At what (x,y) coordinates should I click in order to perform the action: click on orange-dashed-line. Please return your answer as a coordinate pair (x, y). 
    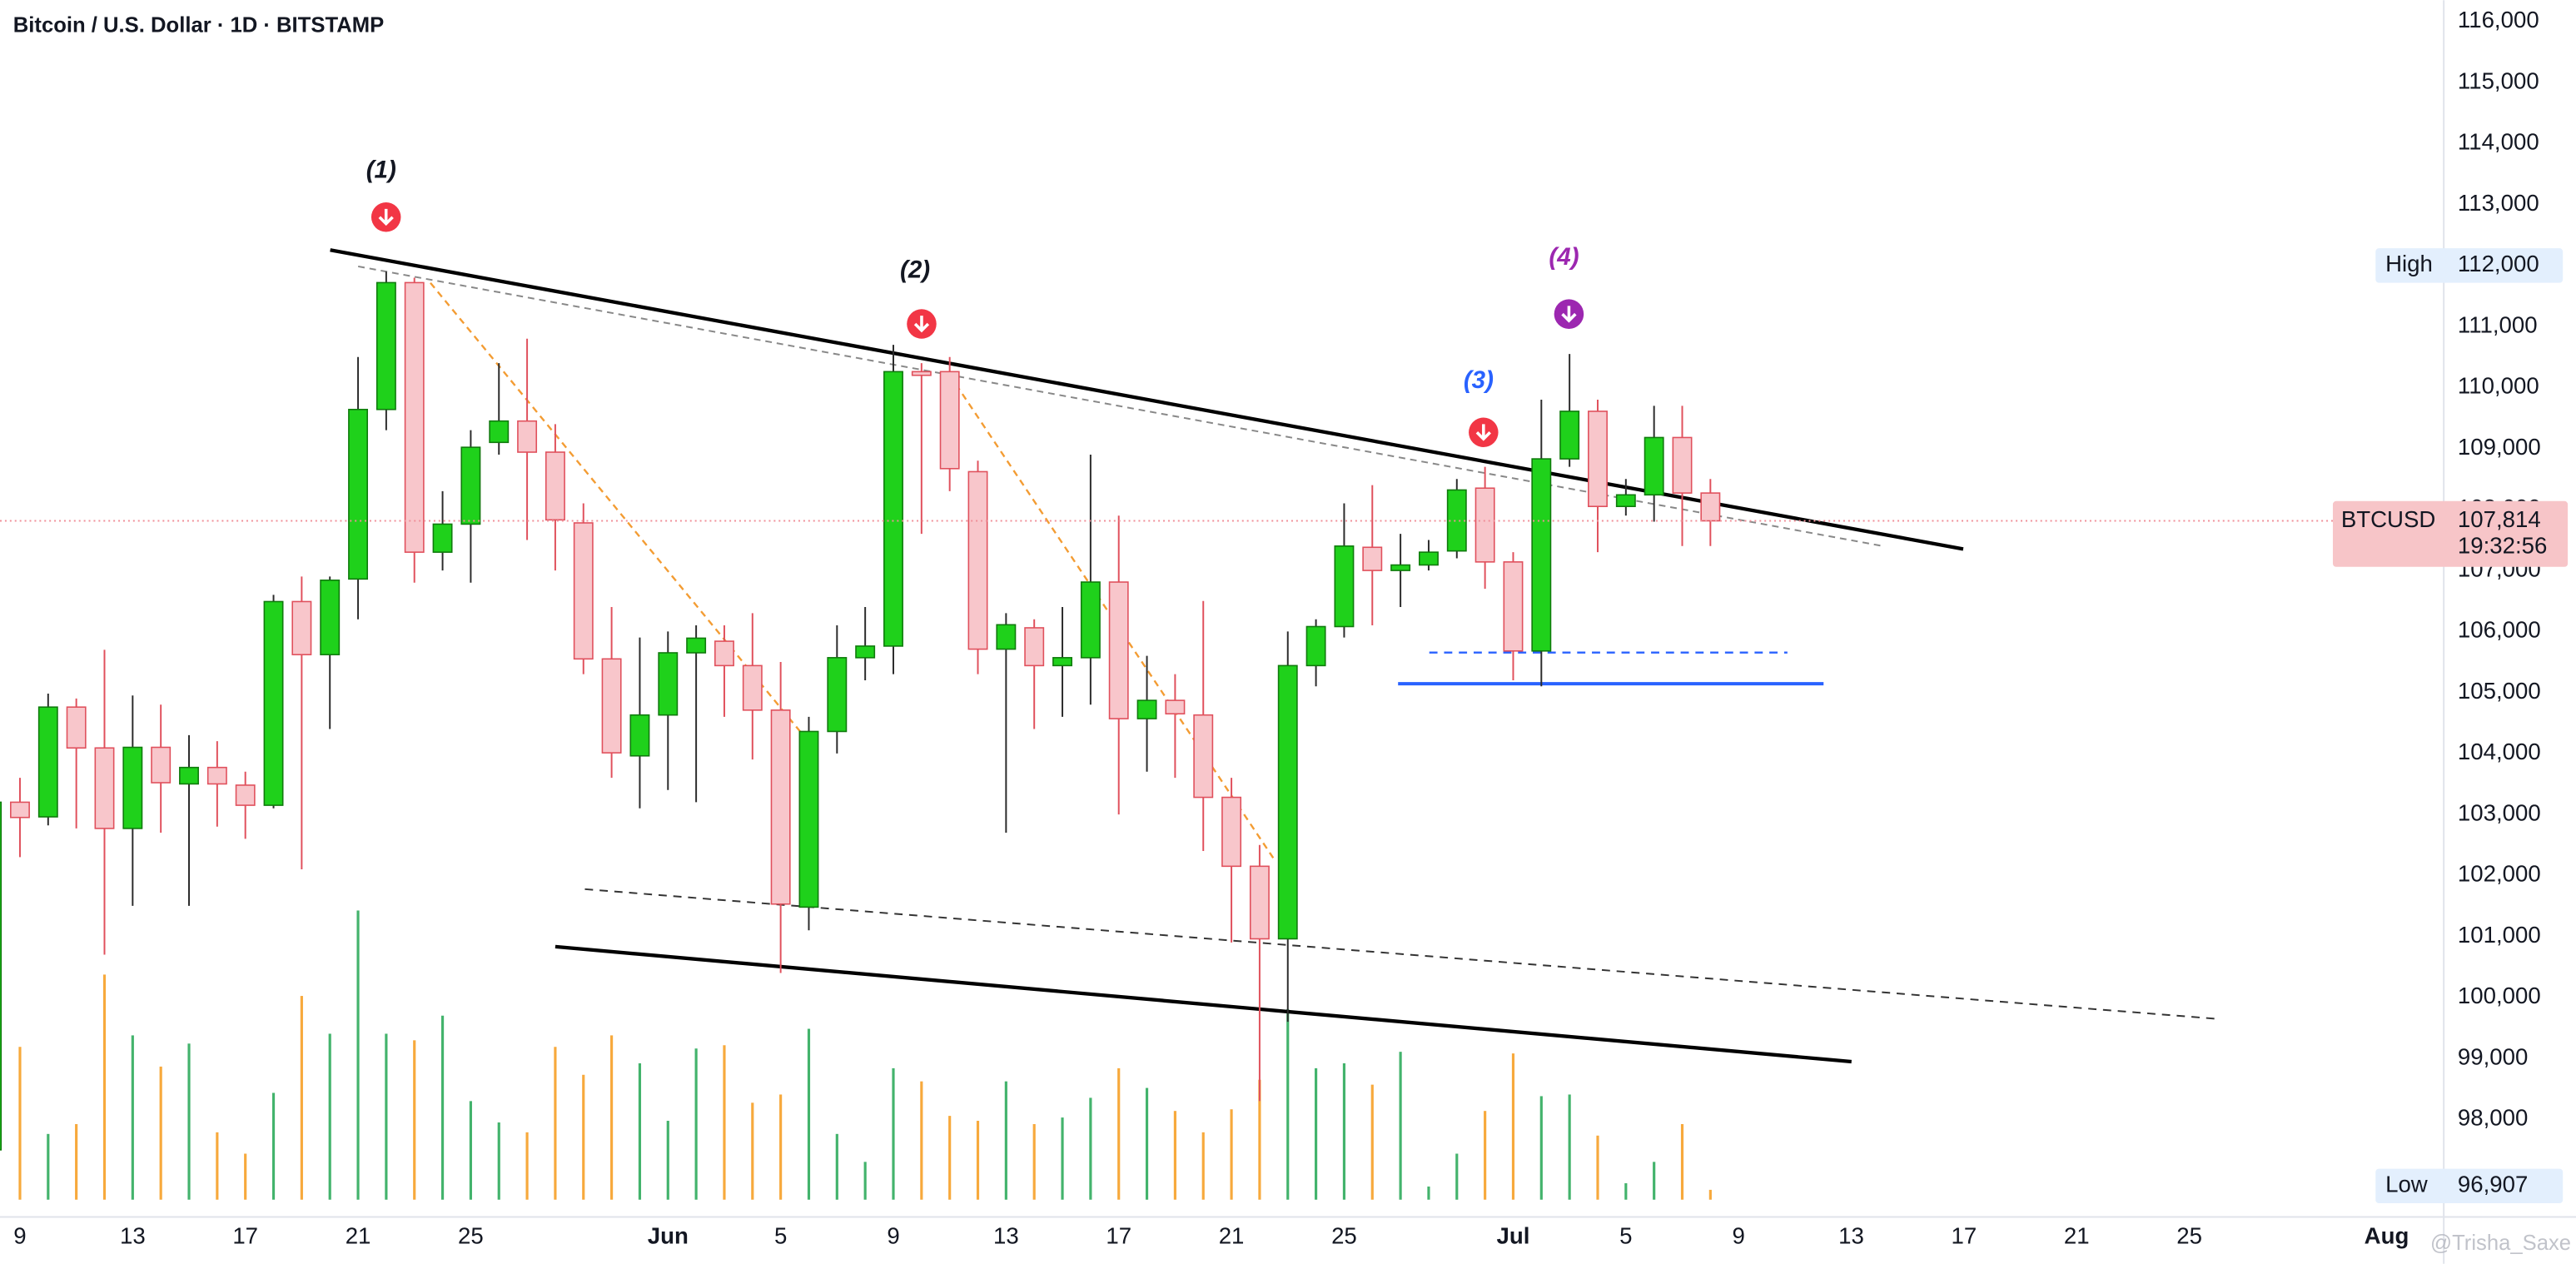
    Looking at the image, I should click on (615, 507).